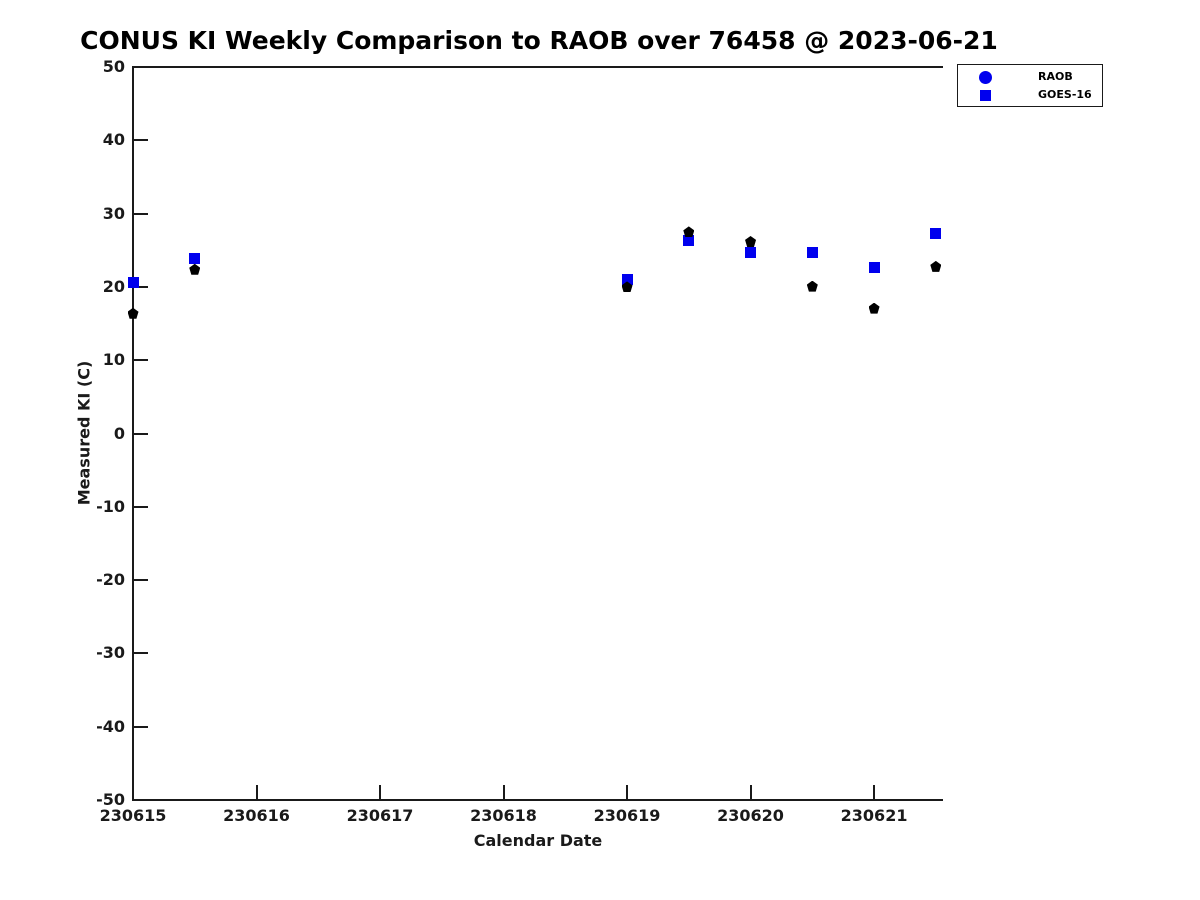 The image size is (1200, 900). I want to click on goes16-square-icon, so click(985, 95).